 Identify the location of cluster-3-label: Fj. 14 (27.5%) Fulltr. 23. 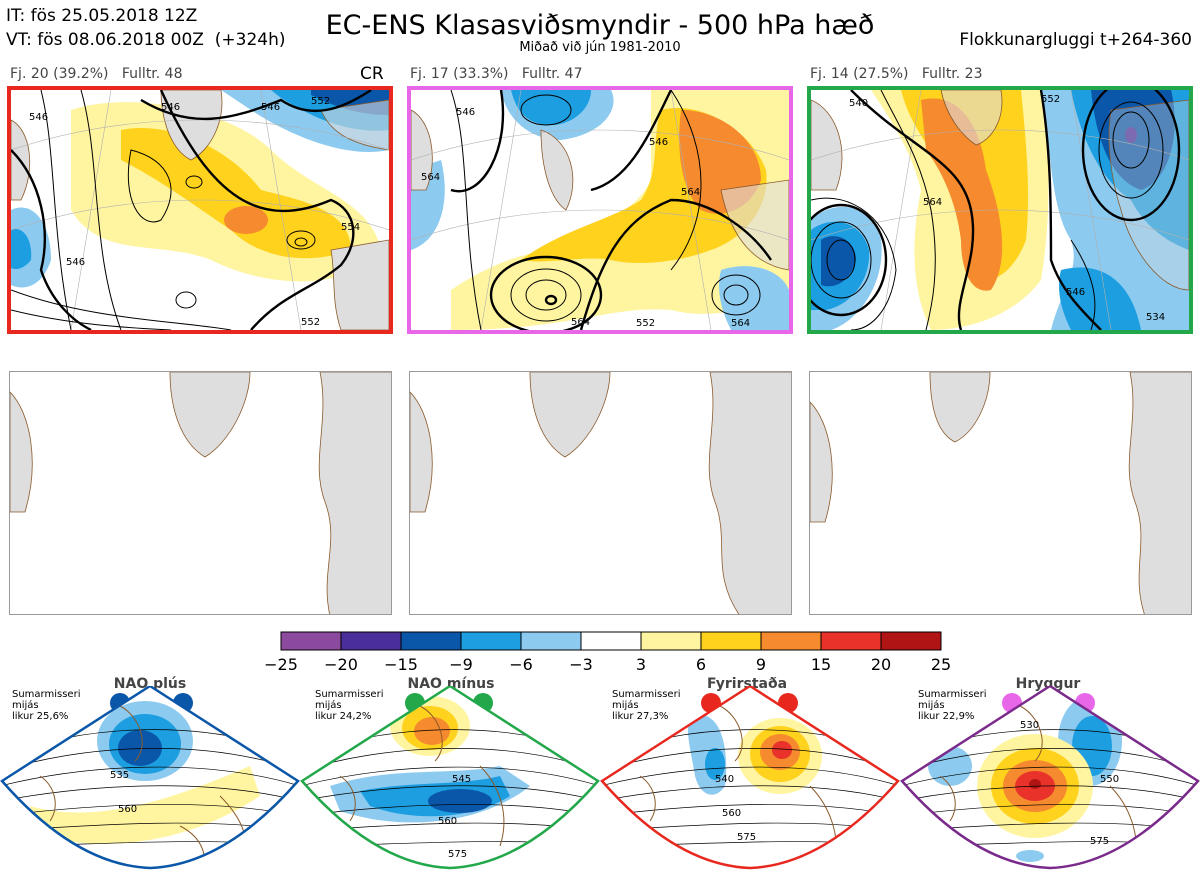
(896, 74).